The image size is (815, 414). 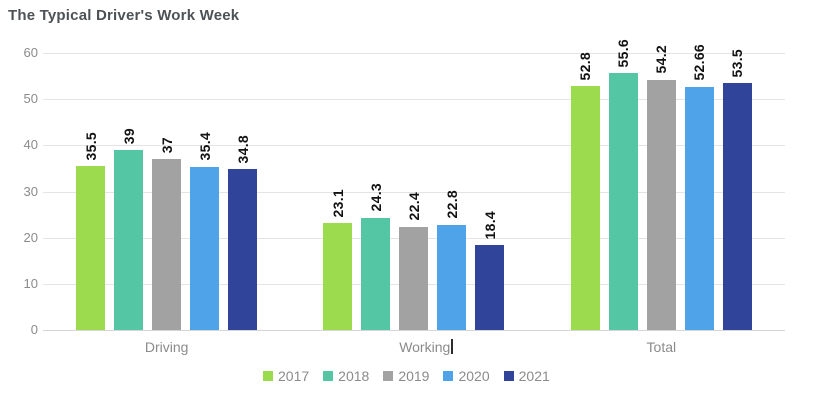 What do you see at coordinates (243, 232) in the screenshot?
I see `bar-2021-driving: 34.8` at bounding box center [243, 232].